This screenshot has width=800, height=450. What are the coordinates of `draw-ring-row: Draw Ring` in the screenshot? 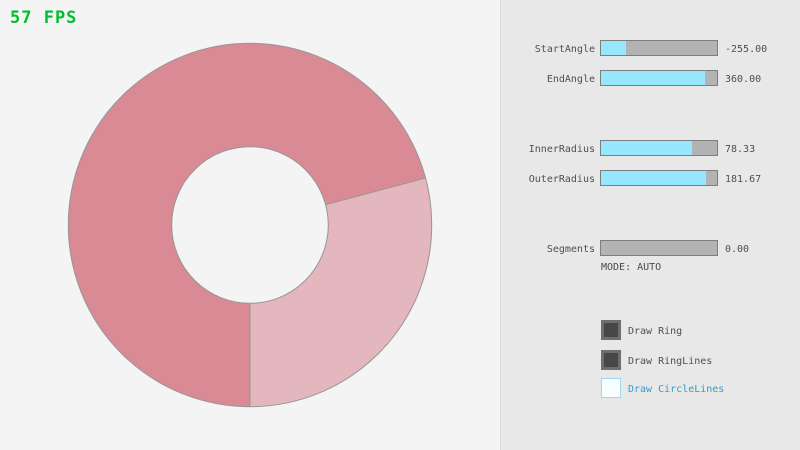 It's located at (700, 330).